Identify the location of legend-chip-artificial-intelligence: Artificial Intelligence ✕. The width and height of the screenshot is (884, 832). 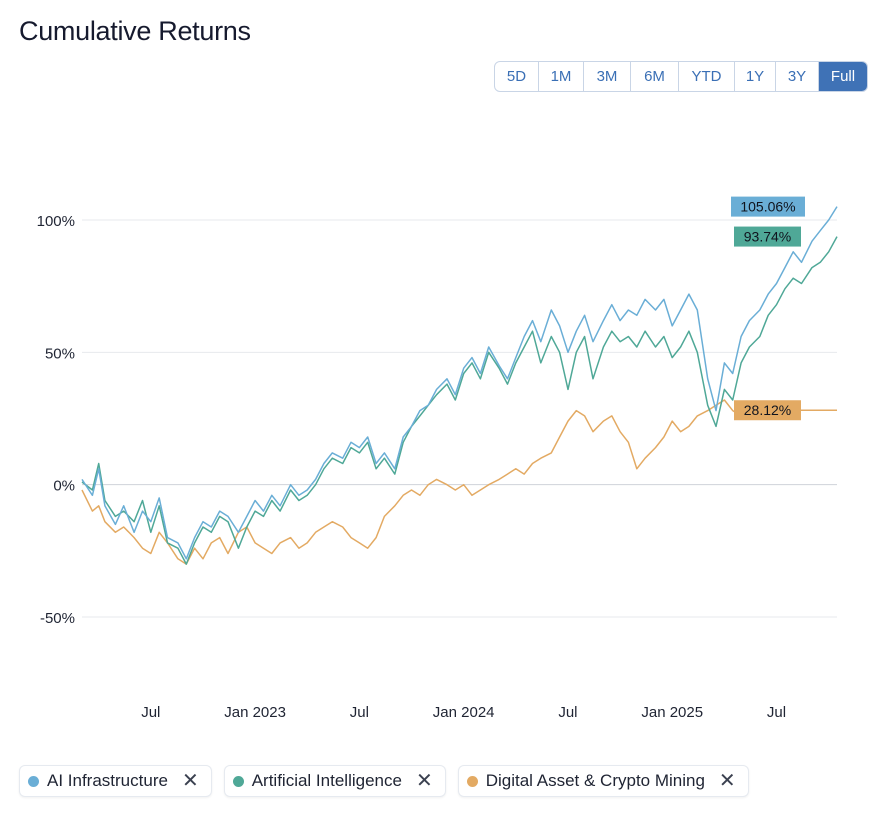
(334, 781).